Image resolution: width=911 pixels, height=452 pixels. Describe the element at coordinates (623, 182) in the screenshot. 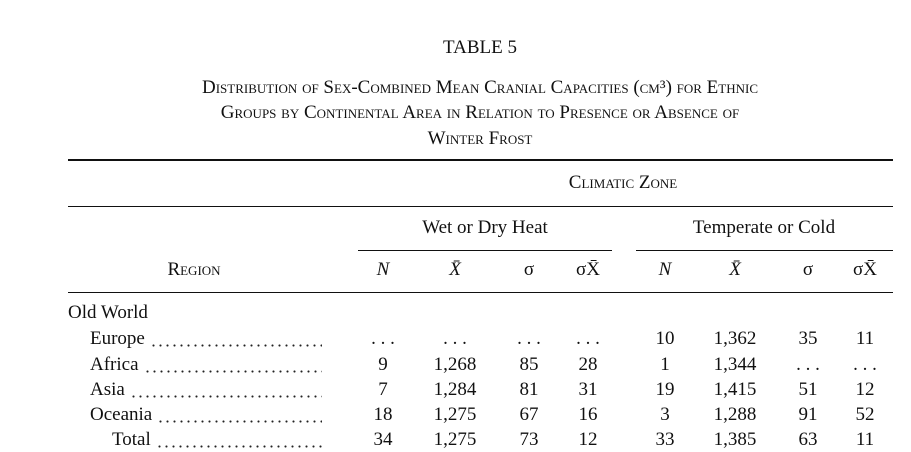

I see `zone-header: Climatic Zone` at that location.